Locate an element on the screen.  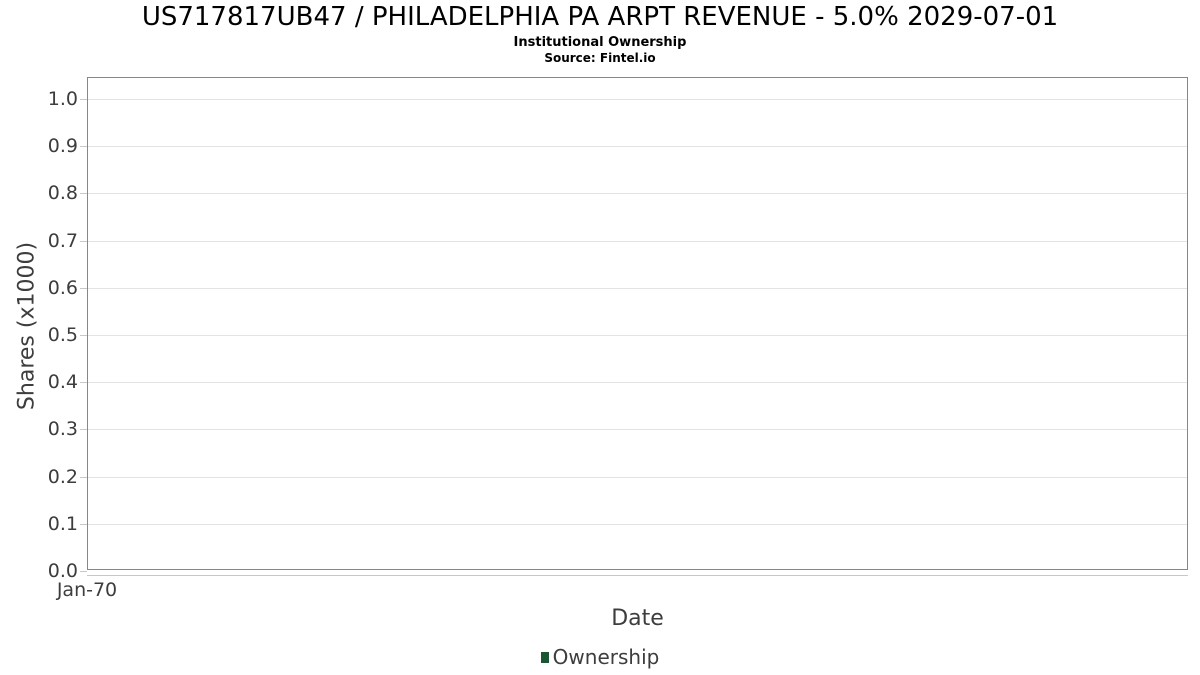
y-tick-label: 0.1 is located at coordinates (62, 524).